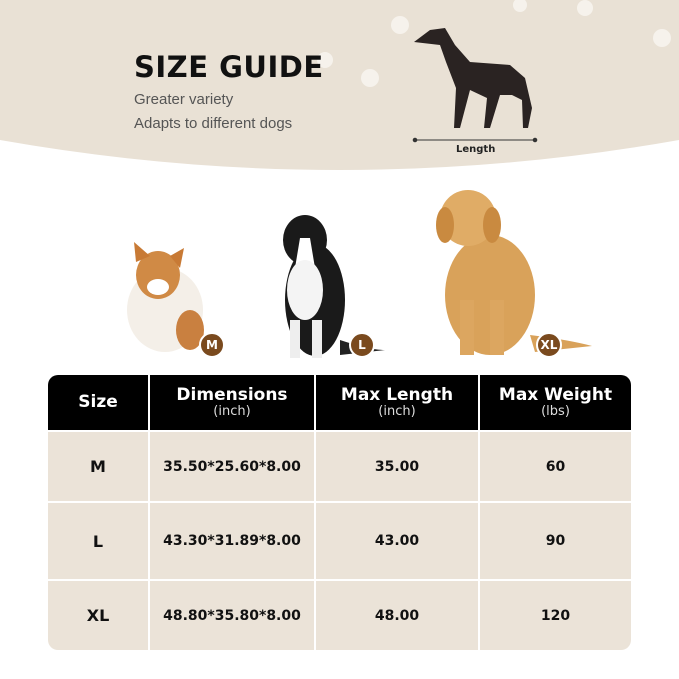  What do you see at coordinates (98, 614) in the screenshot?
I see `cell-size: XL` at bounding box center [98, 614].